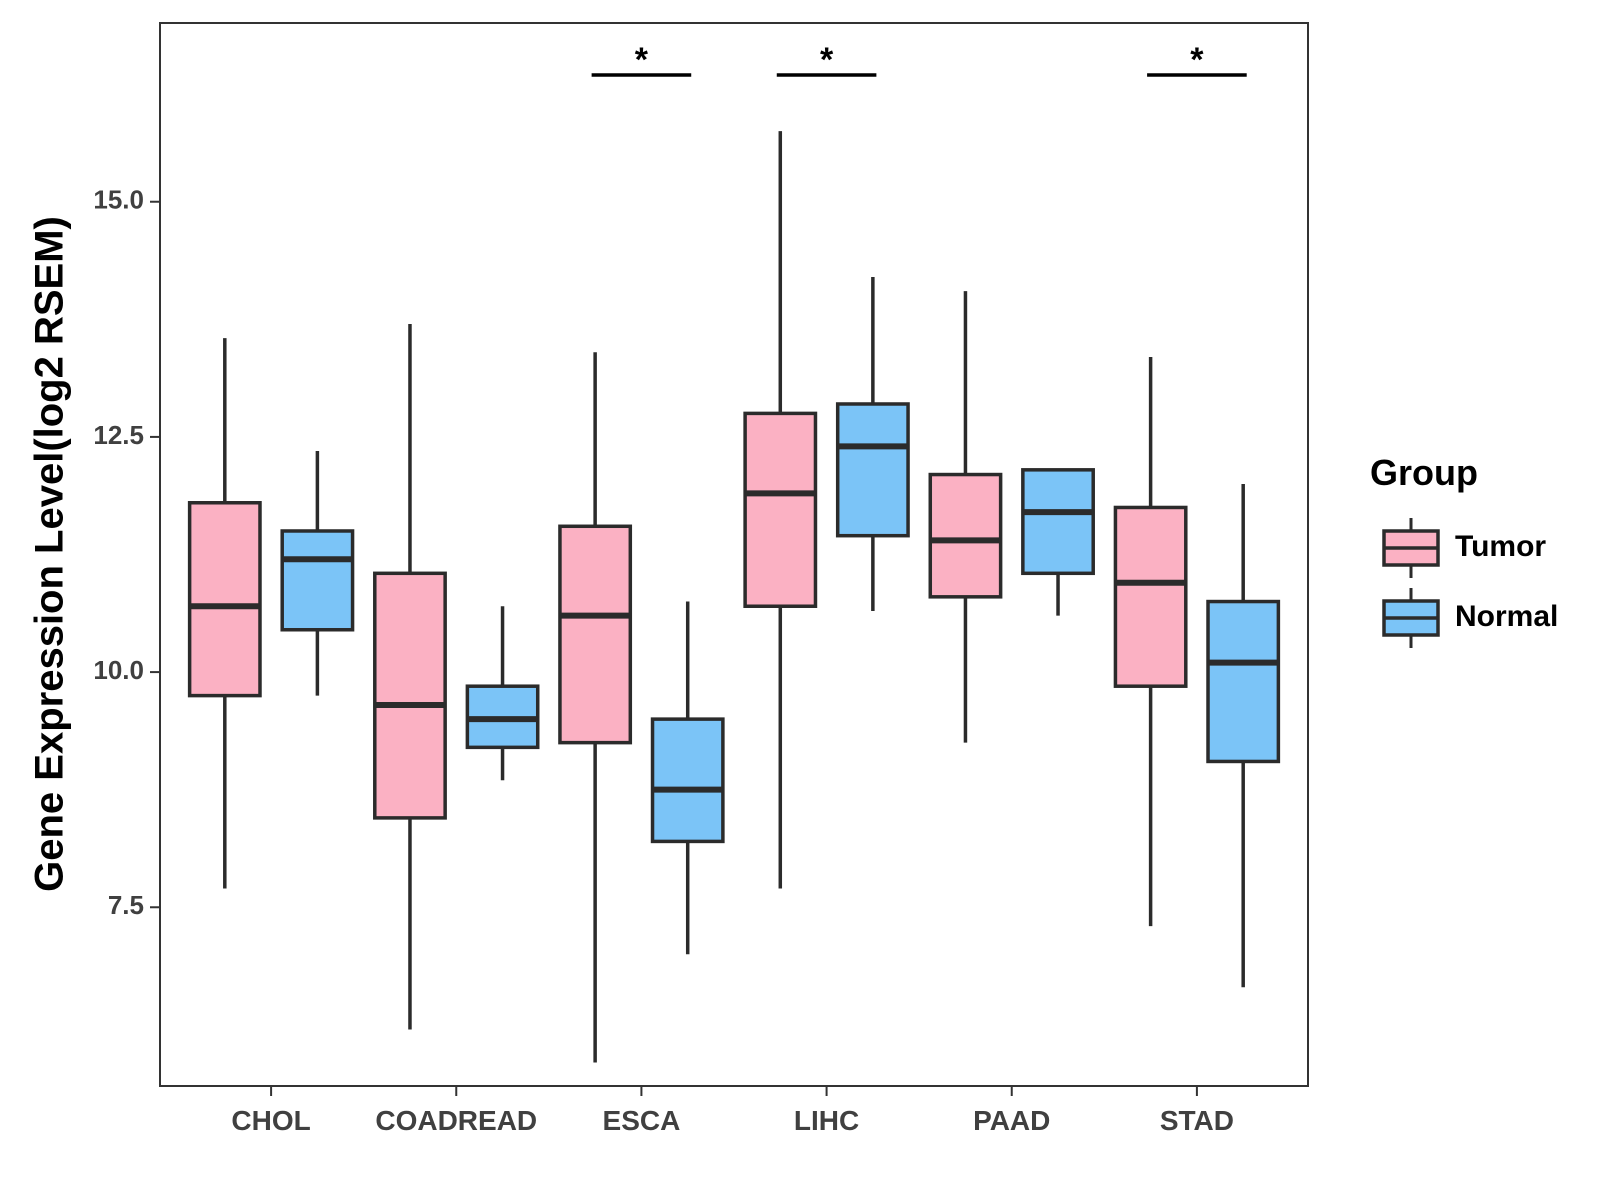  Describe the element at coordinates (456, 1120) in the screenshot. I see `x-tick-label-coadread: COADREAD` at that location.